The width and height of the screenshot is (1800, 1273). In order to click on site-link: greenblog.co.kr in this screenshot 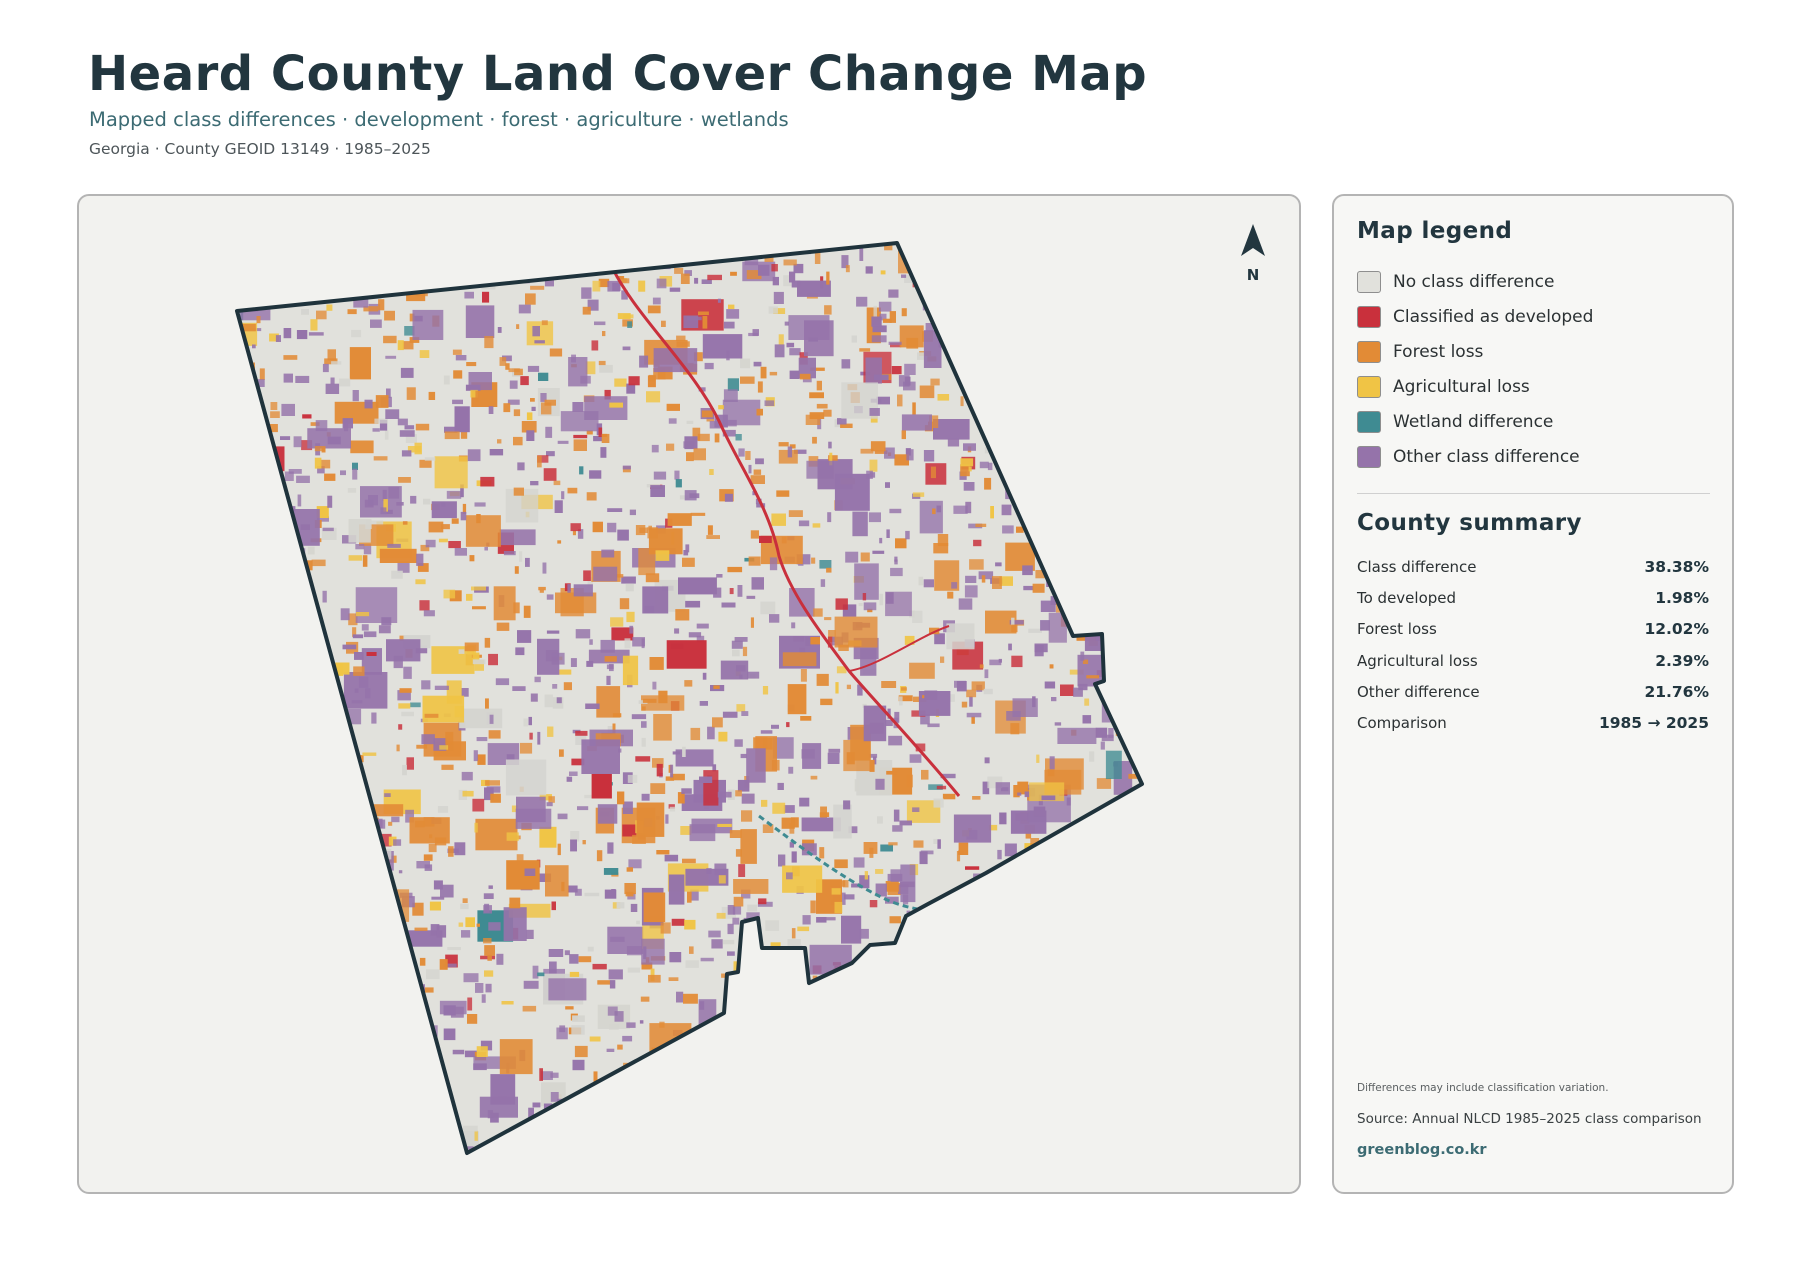, I will do `click(1422, 1150)`.